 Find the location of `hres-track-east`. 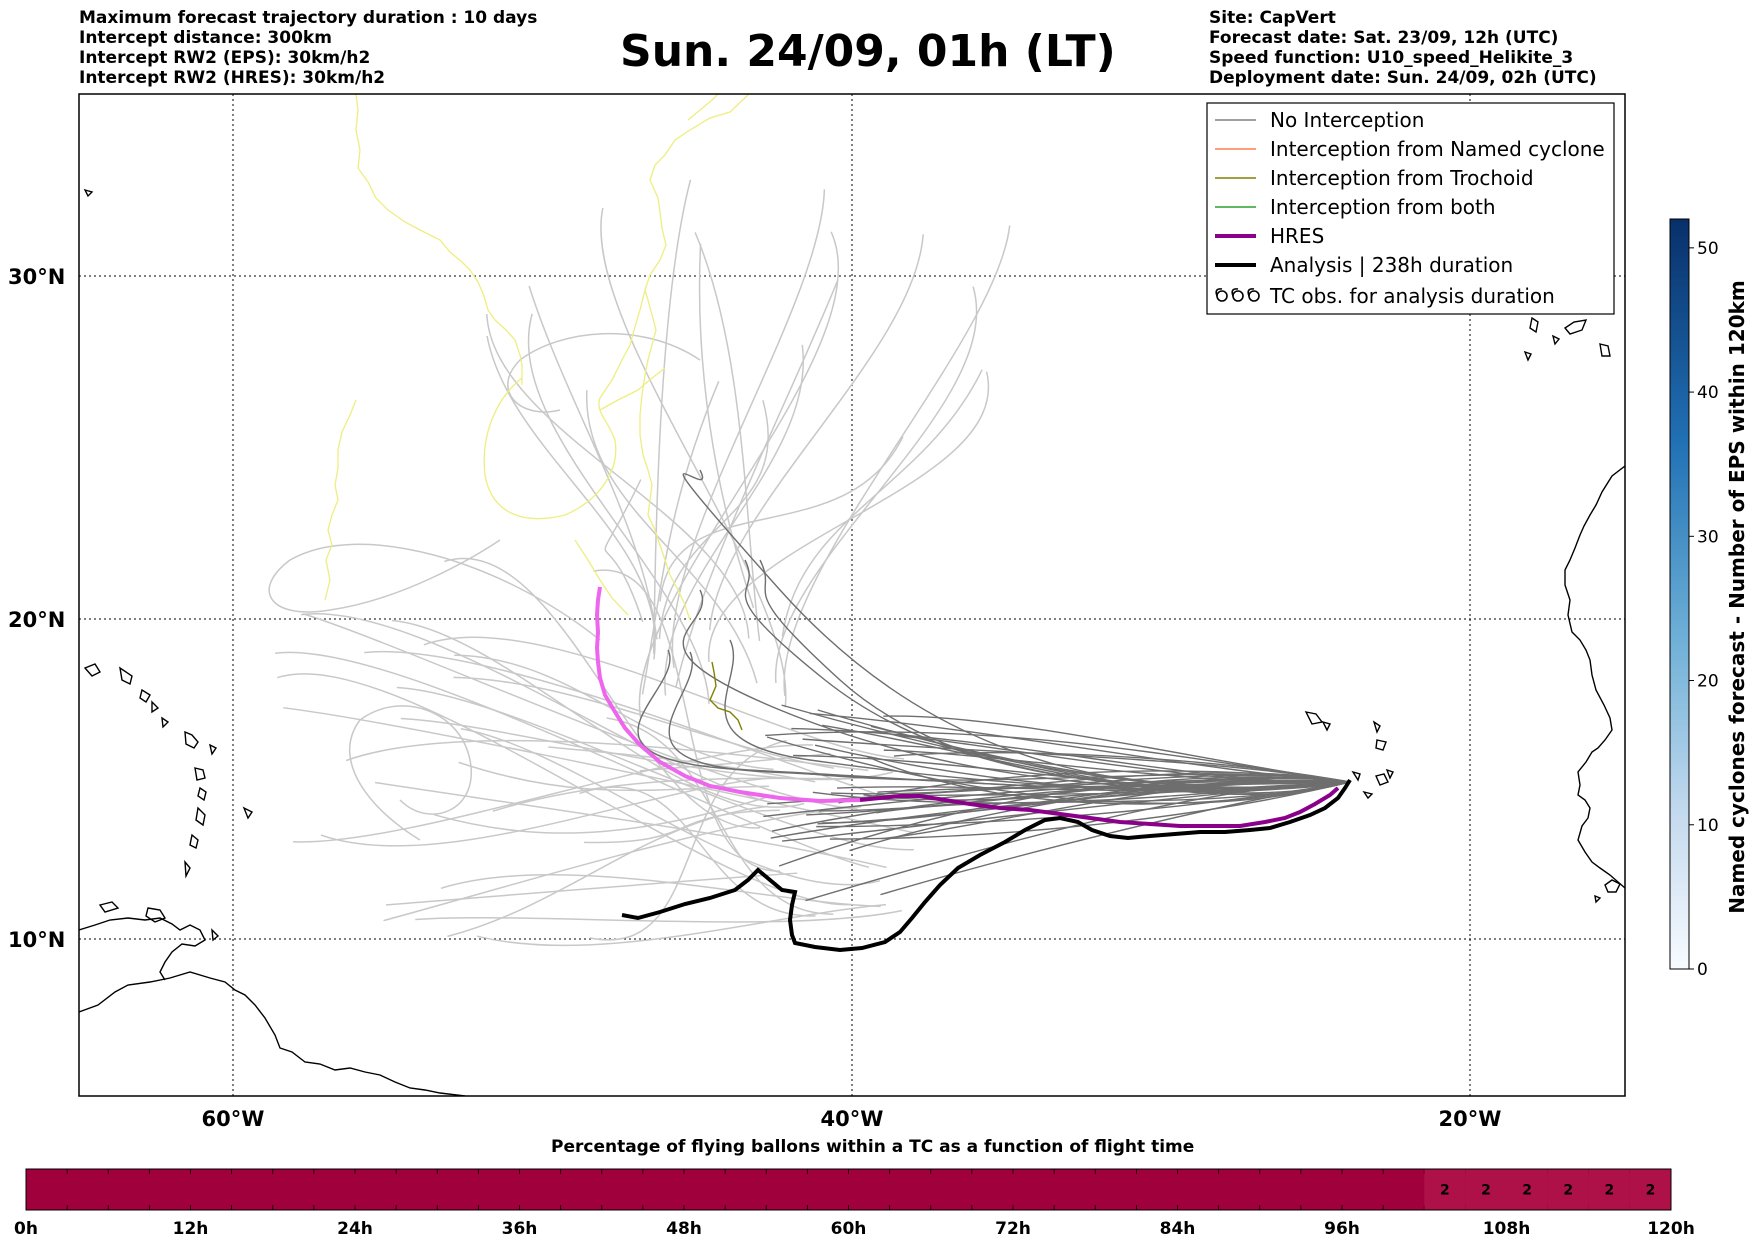

hres-track-east is located at coordinates (1099, 807).